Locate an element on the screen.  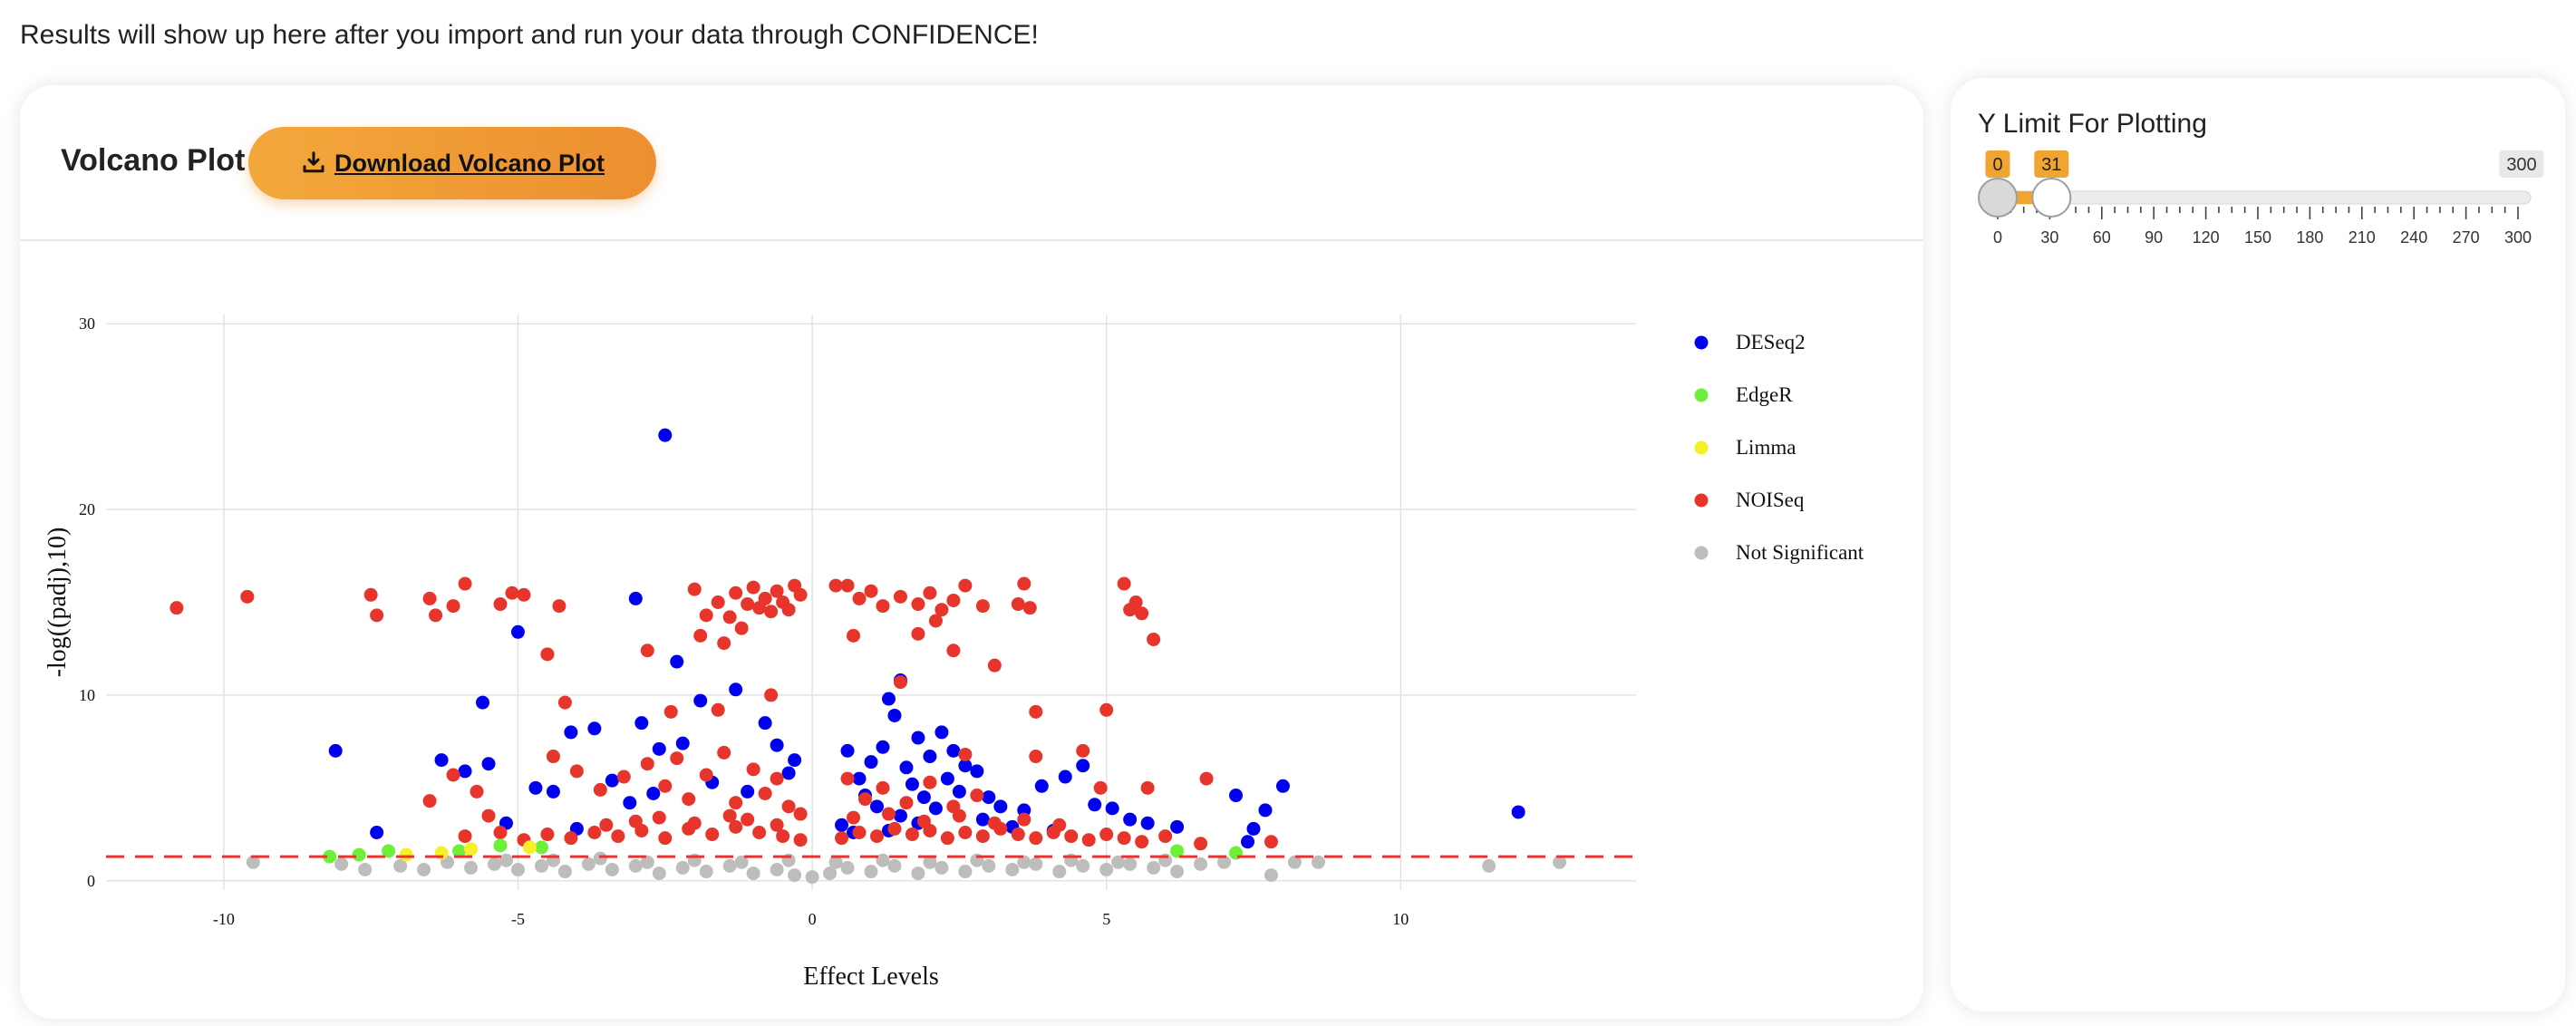
download-volcano-plot-button: Download Volcano Plot is located at coordinates (452, 163).